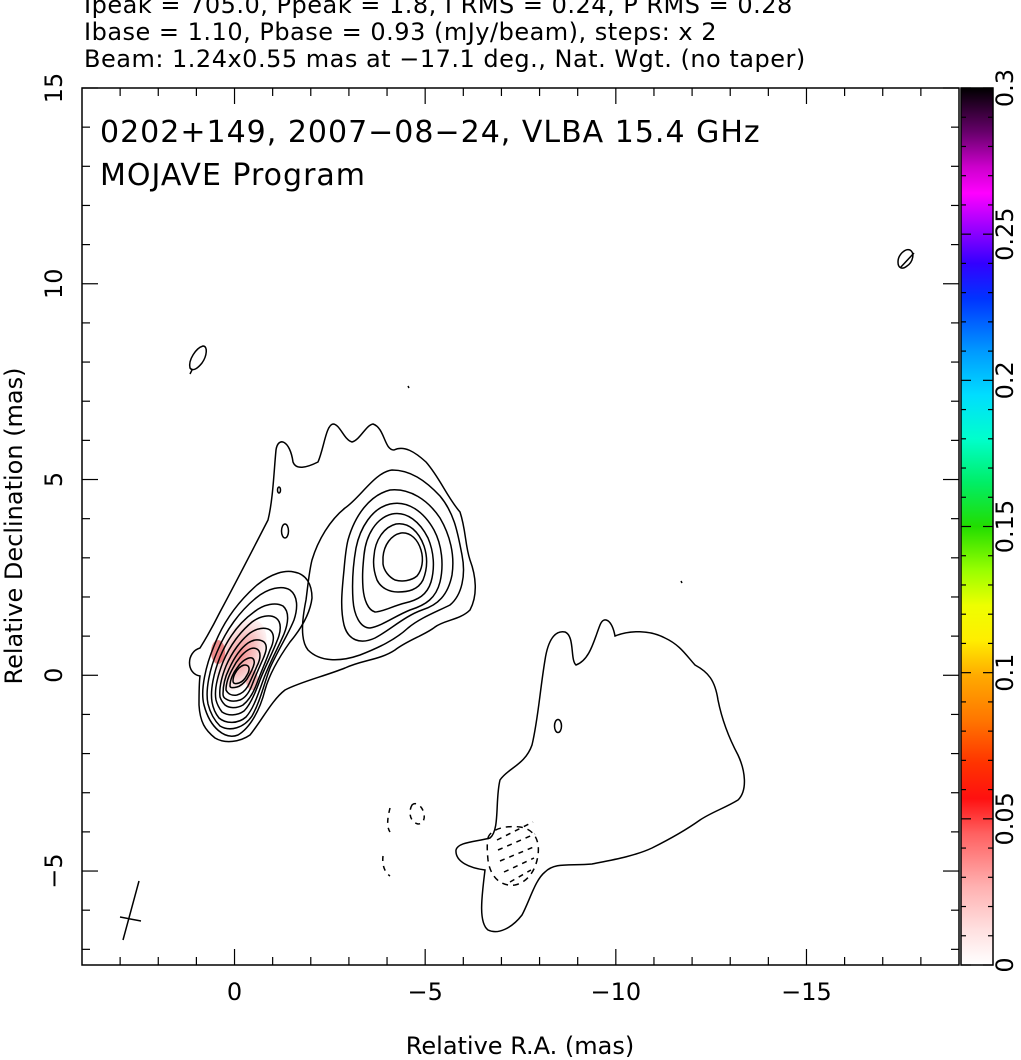  Describe the element at coordinates (1005, 818) in the screenshot. I see `colorbar-tick-label: 0.05` at that location.